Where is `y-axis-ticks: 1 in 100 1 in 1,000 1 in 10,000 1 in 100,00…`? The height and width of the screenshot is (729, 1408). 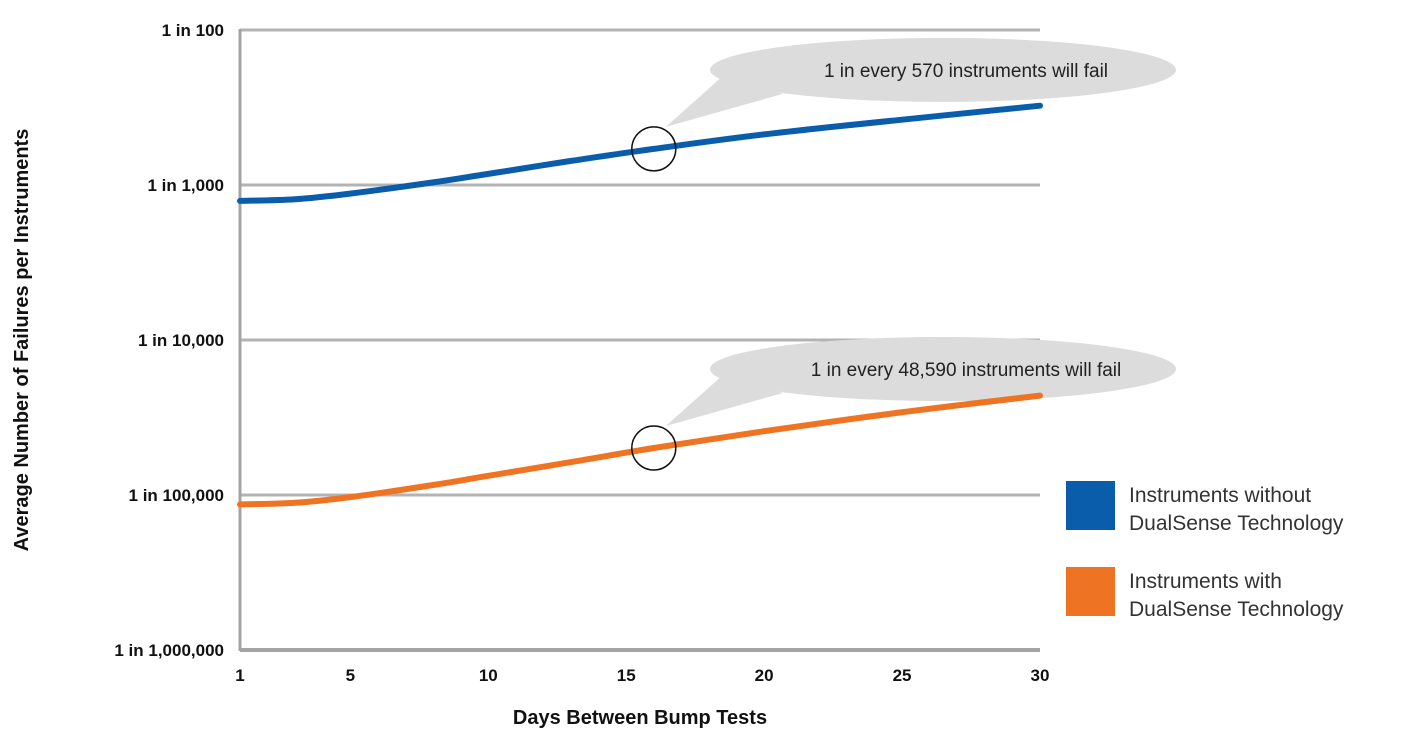 y-axis-ticks: 1 in 100 1 in 1,000 1 in 10,000 1 in 100,00… is located at coordinates (169, 340).